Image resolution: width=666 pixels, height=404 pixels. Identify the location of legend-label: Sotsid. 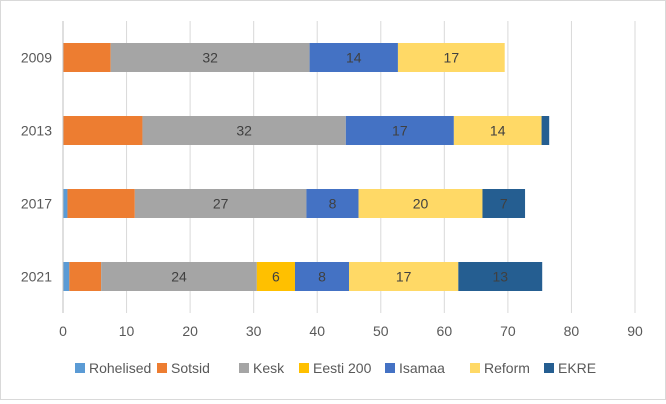
(190, 368).